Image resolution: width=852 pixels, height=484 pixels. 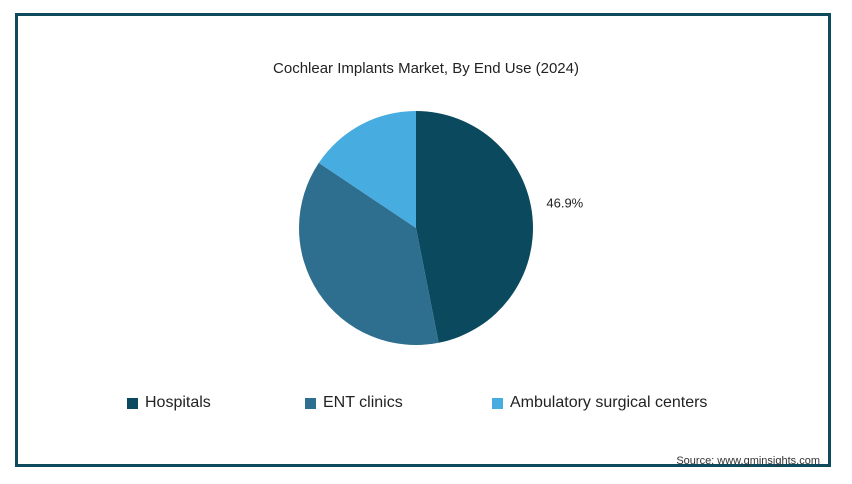 What do you see at coordinates (368, 253) in the screenshot?
I see `pie-slice-ent-clinics` at bounding box center [368, 253].